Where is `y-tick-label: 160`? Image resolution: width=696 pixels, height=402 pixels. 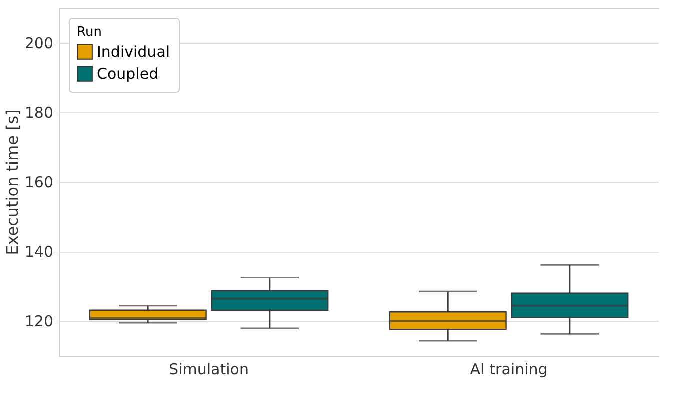
y-tick-label: 160 is located at coordinates (39, 183).